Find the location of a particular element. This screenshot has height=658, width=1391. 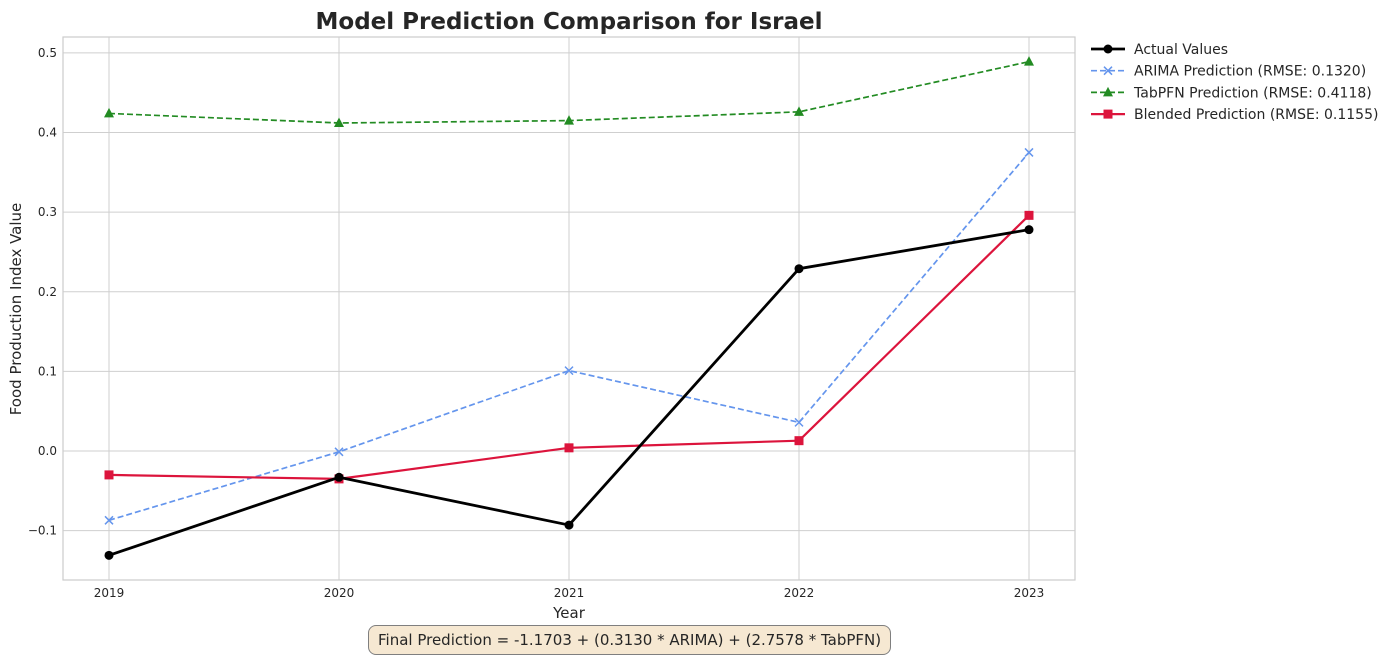

y-tick-label: 0.5 is located at coordinates (47, 53).